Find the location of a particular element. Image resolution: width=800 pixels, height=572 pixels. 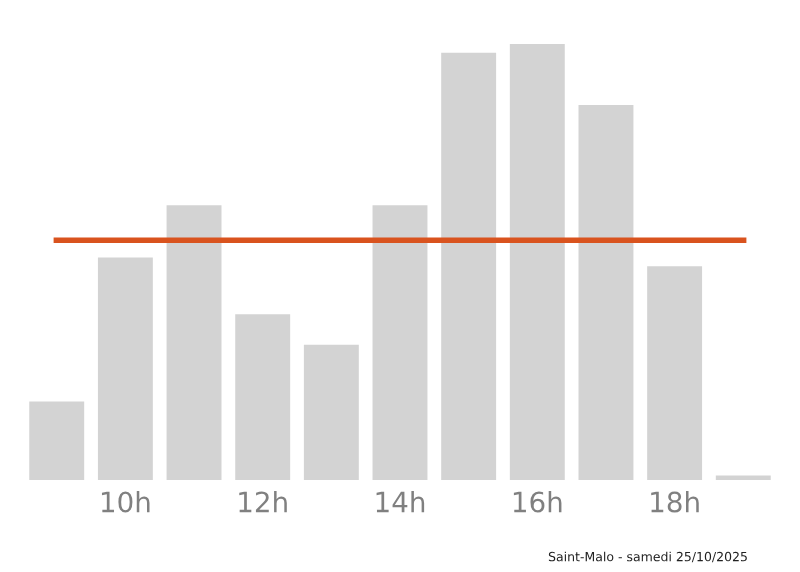

x-tick-label: 14h is located at coordinates (400, 502).